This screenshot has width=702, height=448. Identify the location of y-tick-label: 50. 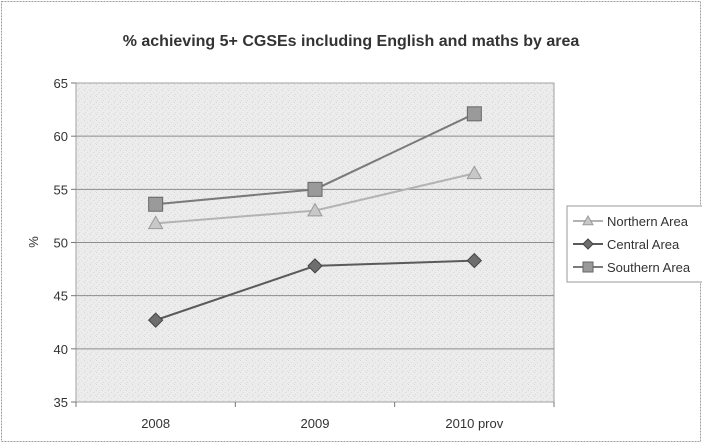
(61, 243).